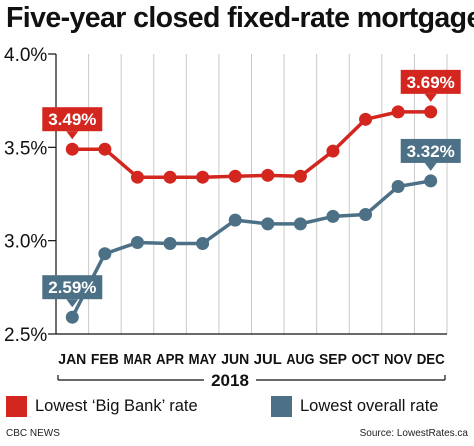  What do you see at coordinates (72, 317) in the screenshot?
I see `data-point-overall-jan` at bounding box center [72, 317].